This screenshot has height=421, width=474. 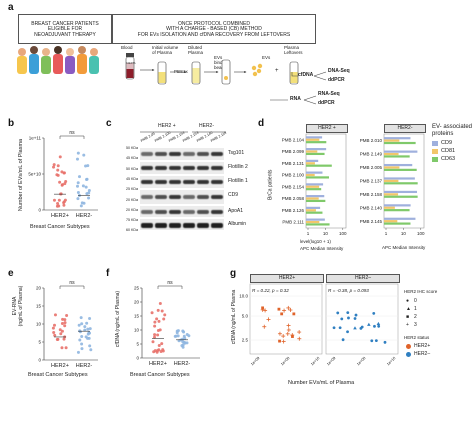 I want to click on panel-d-label: d, so click(x=261, y=123).